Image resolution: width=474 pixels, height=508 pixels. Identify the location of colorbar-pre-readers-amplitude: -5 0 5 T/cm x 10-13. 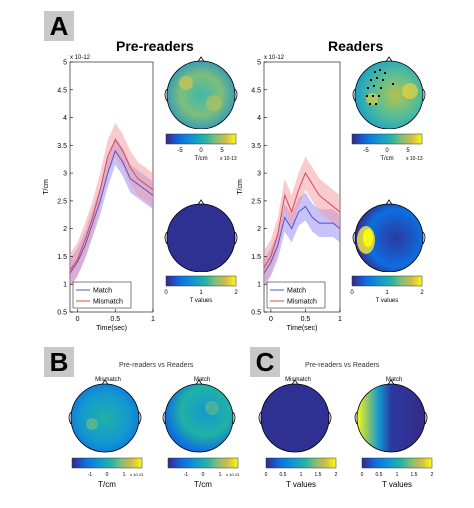
(201, 147).